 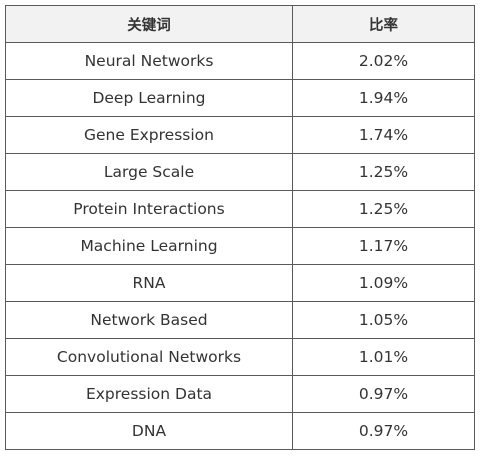 I want to click on ratio-cell: 1.74%, so click(x=383, y=135).